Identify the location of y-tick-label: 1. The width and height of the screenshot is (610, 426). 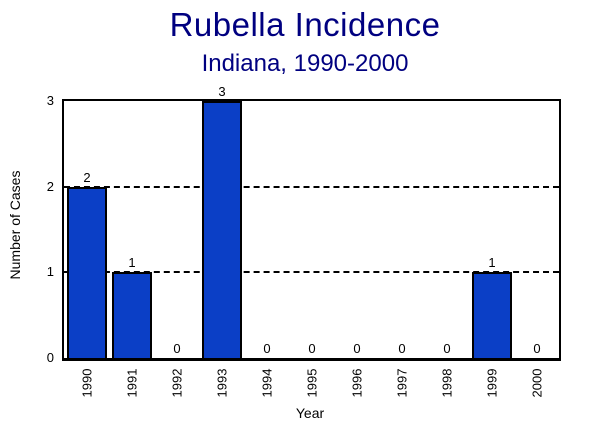
(50, 272).